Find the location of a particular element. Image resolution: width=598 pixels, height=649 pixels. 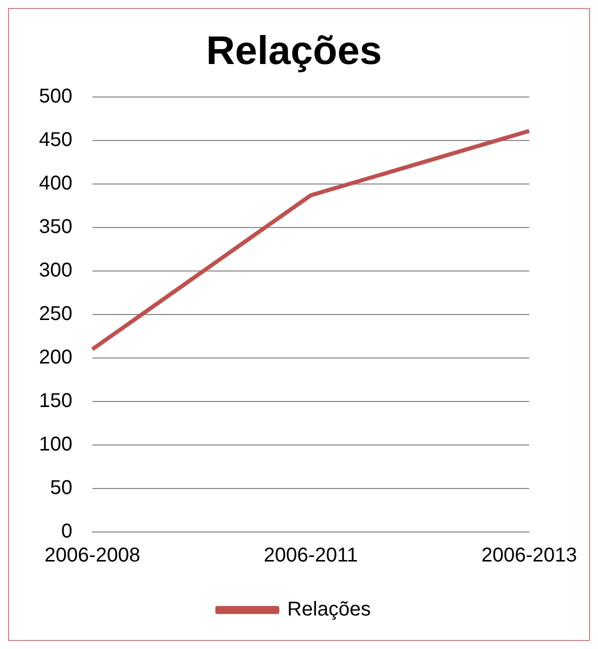

y-tick-label: 0 is located at coordinates (66, 531).